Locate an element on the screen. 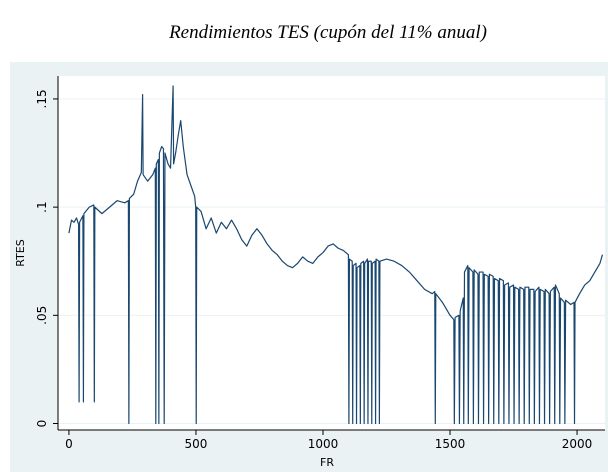 This screenshot has width=608, height=472. y-tick-label: .1 is located at coordinates (42, 206).